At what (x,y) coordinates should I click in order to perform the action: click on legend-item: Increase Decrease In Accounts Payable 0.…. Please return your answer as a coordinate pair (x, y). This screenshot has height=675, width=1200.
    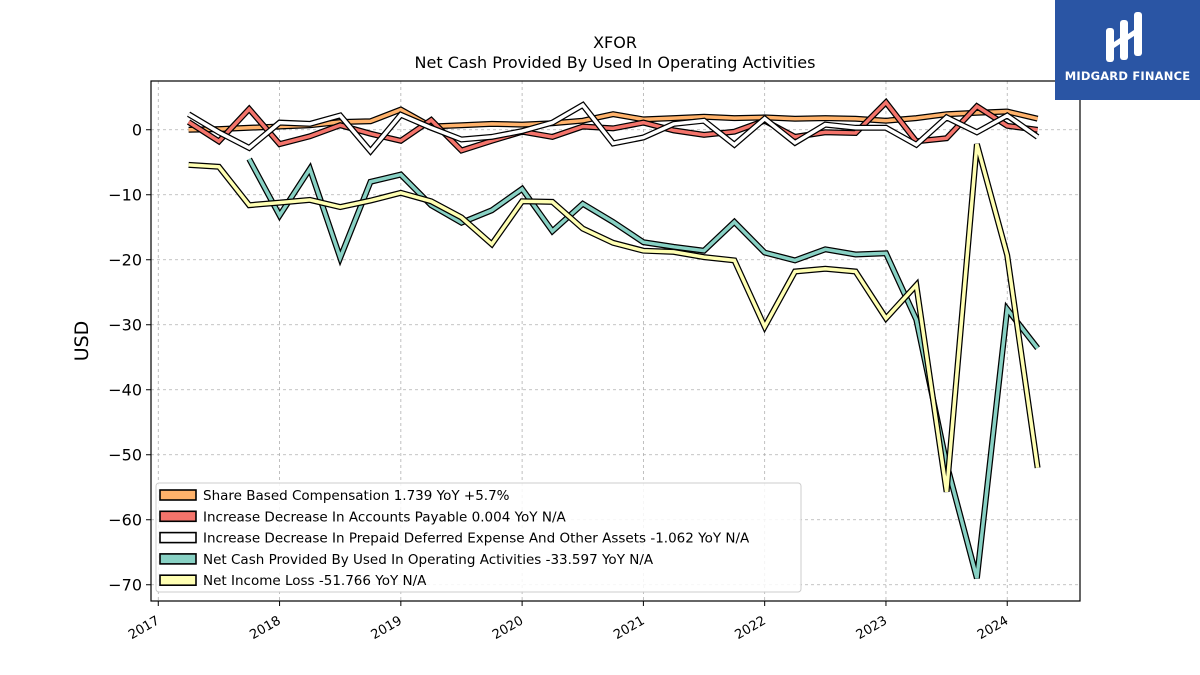
    Looking at the image, I should click on (362, 517).